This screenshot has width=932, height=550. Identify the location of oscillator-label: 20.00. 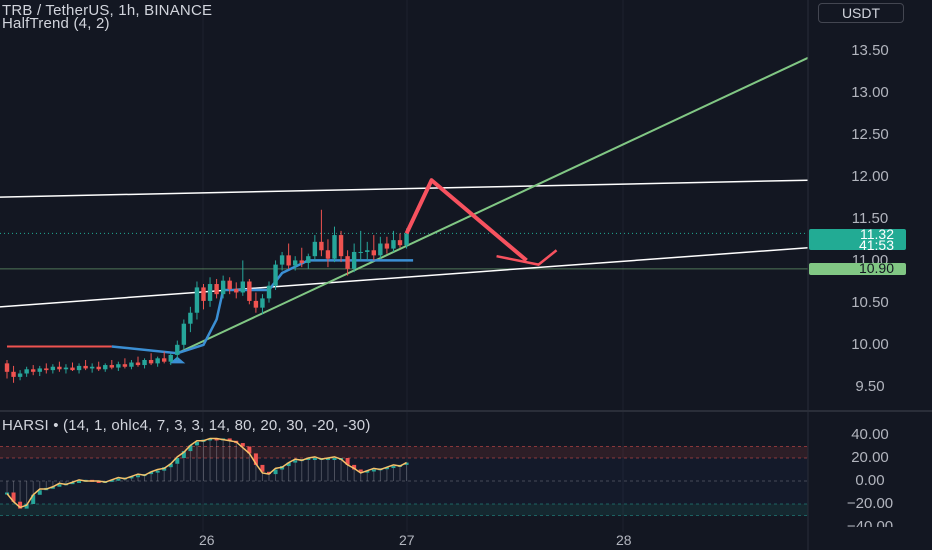
(870, 457).